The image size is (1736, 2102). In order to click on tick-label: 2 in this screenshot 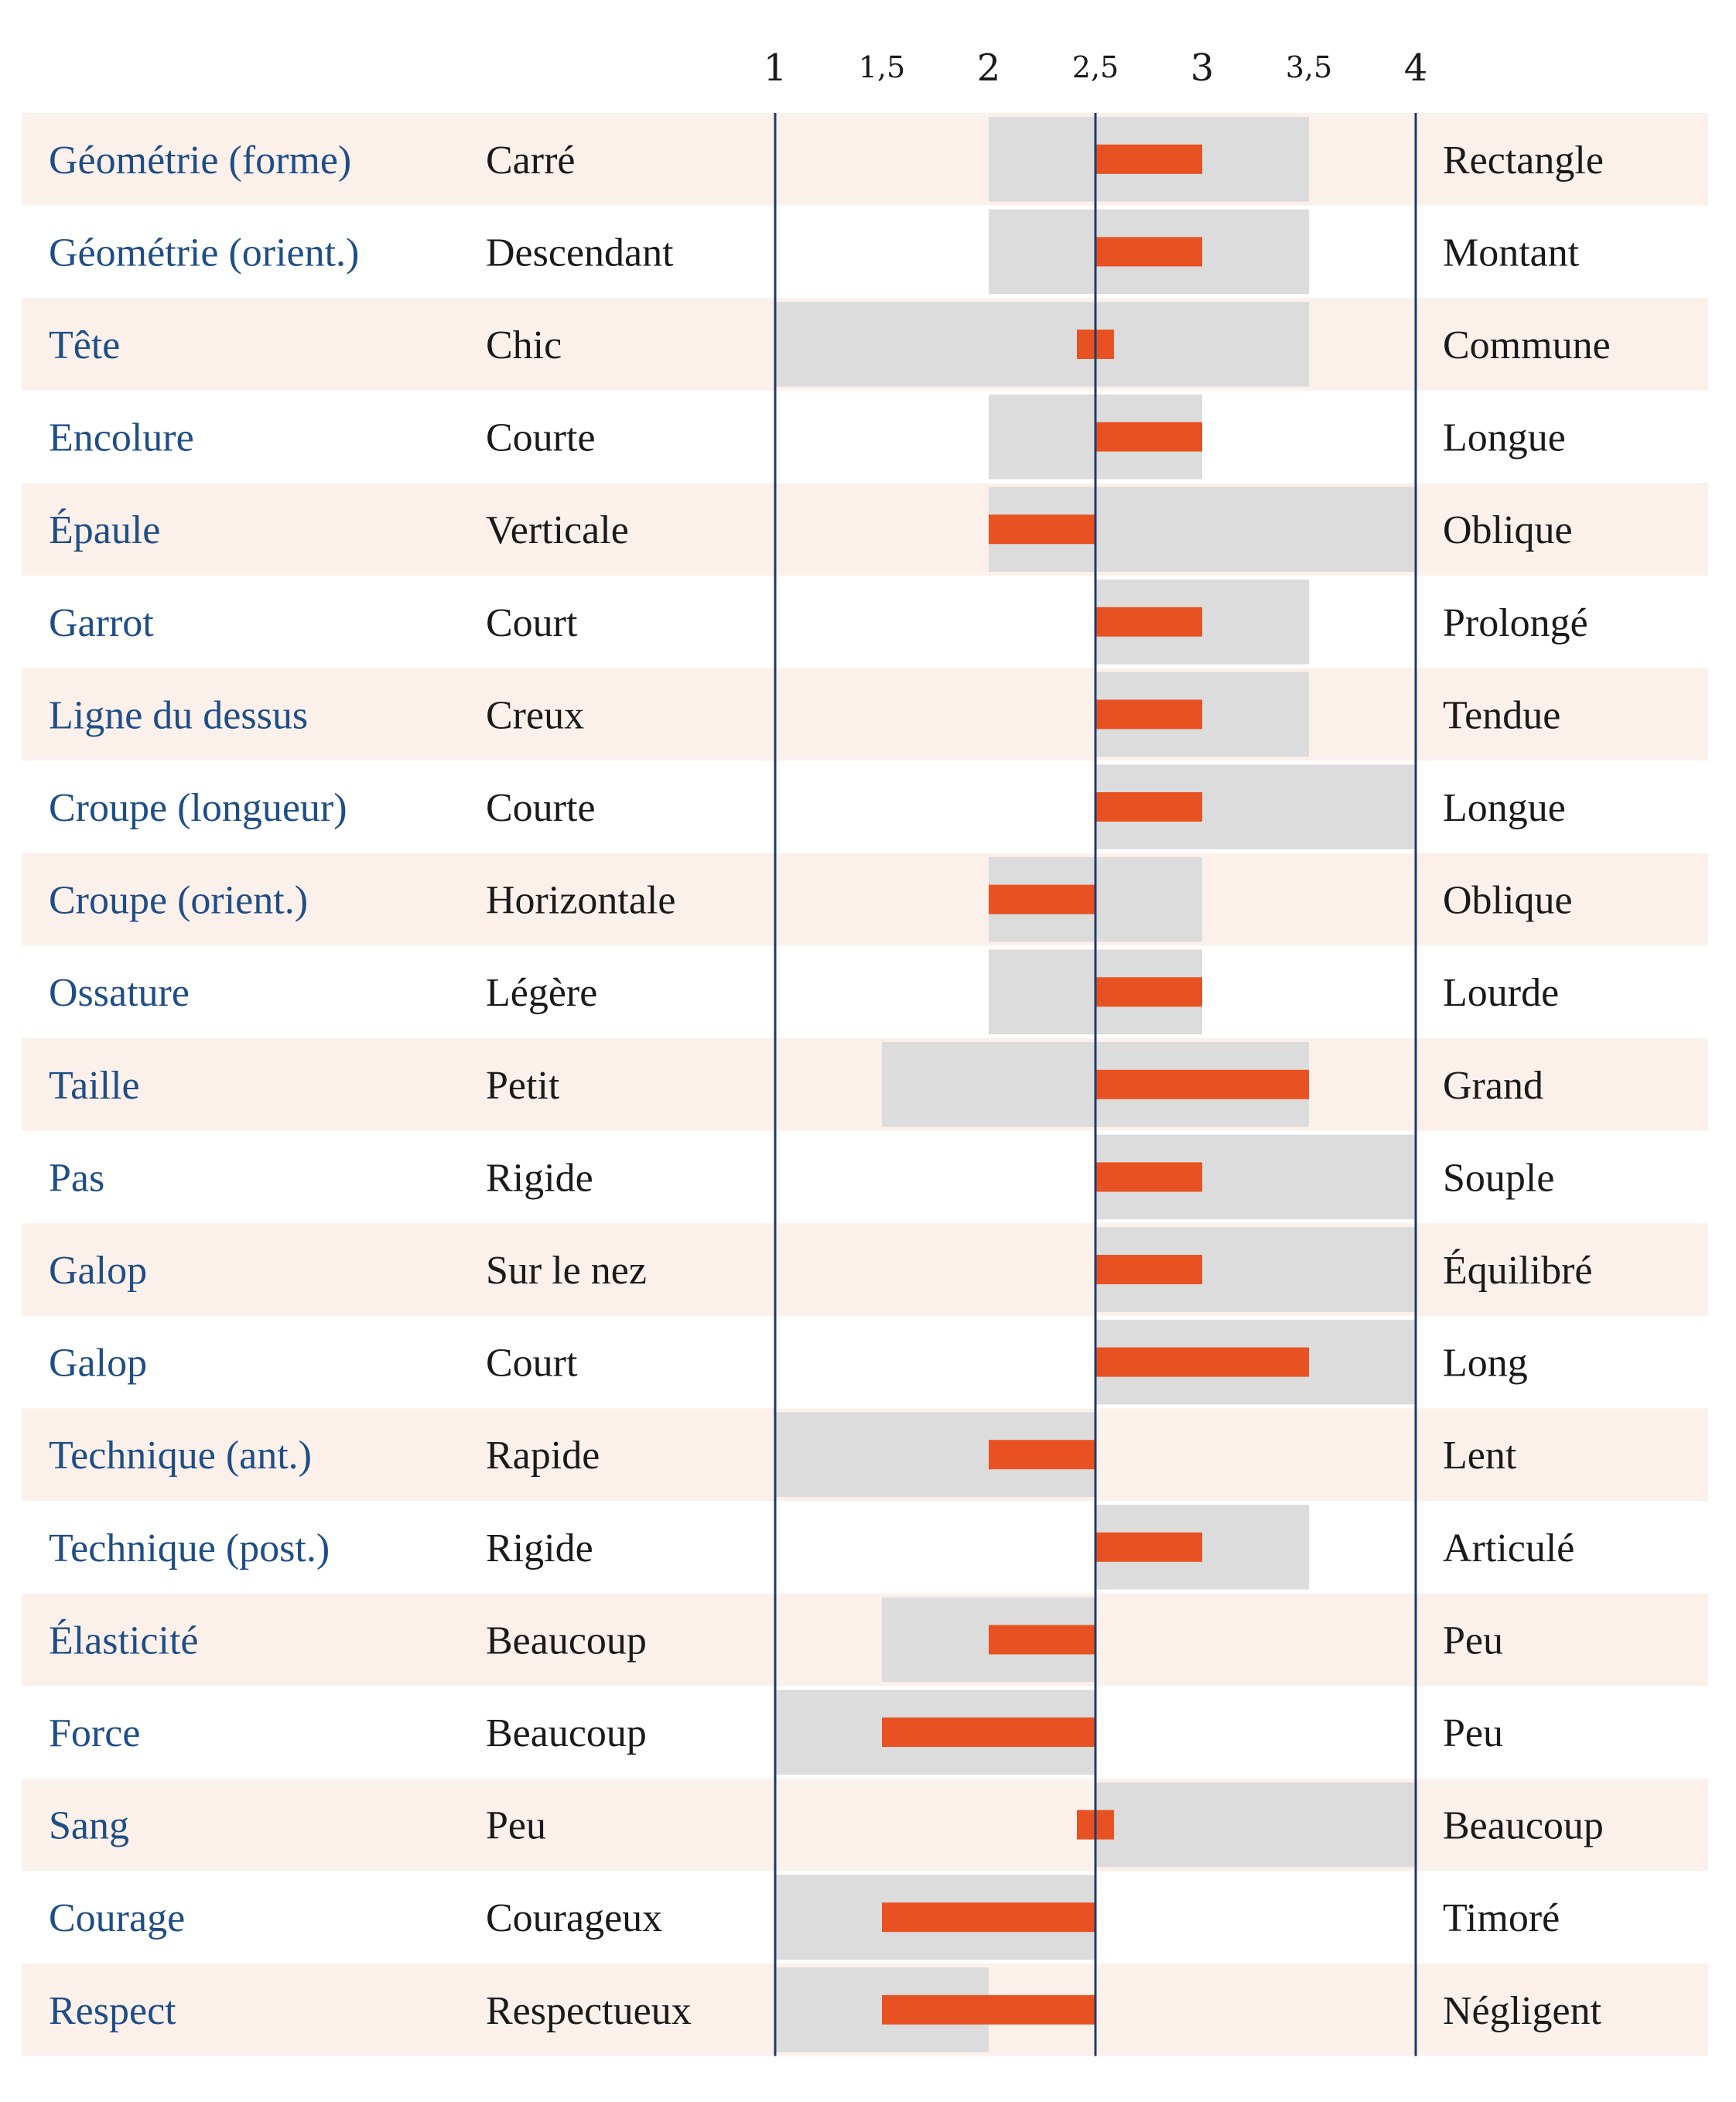, I will do `click(989, 68)`.